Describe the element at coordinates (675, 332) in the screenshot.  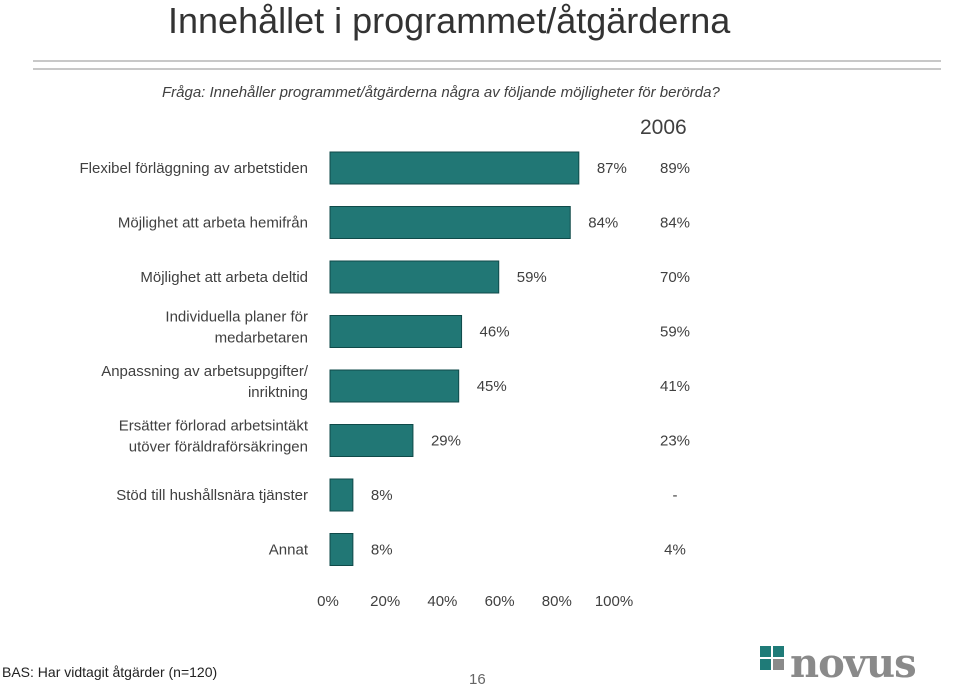
I see `comparison-value: 59%` at that location.